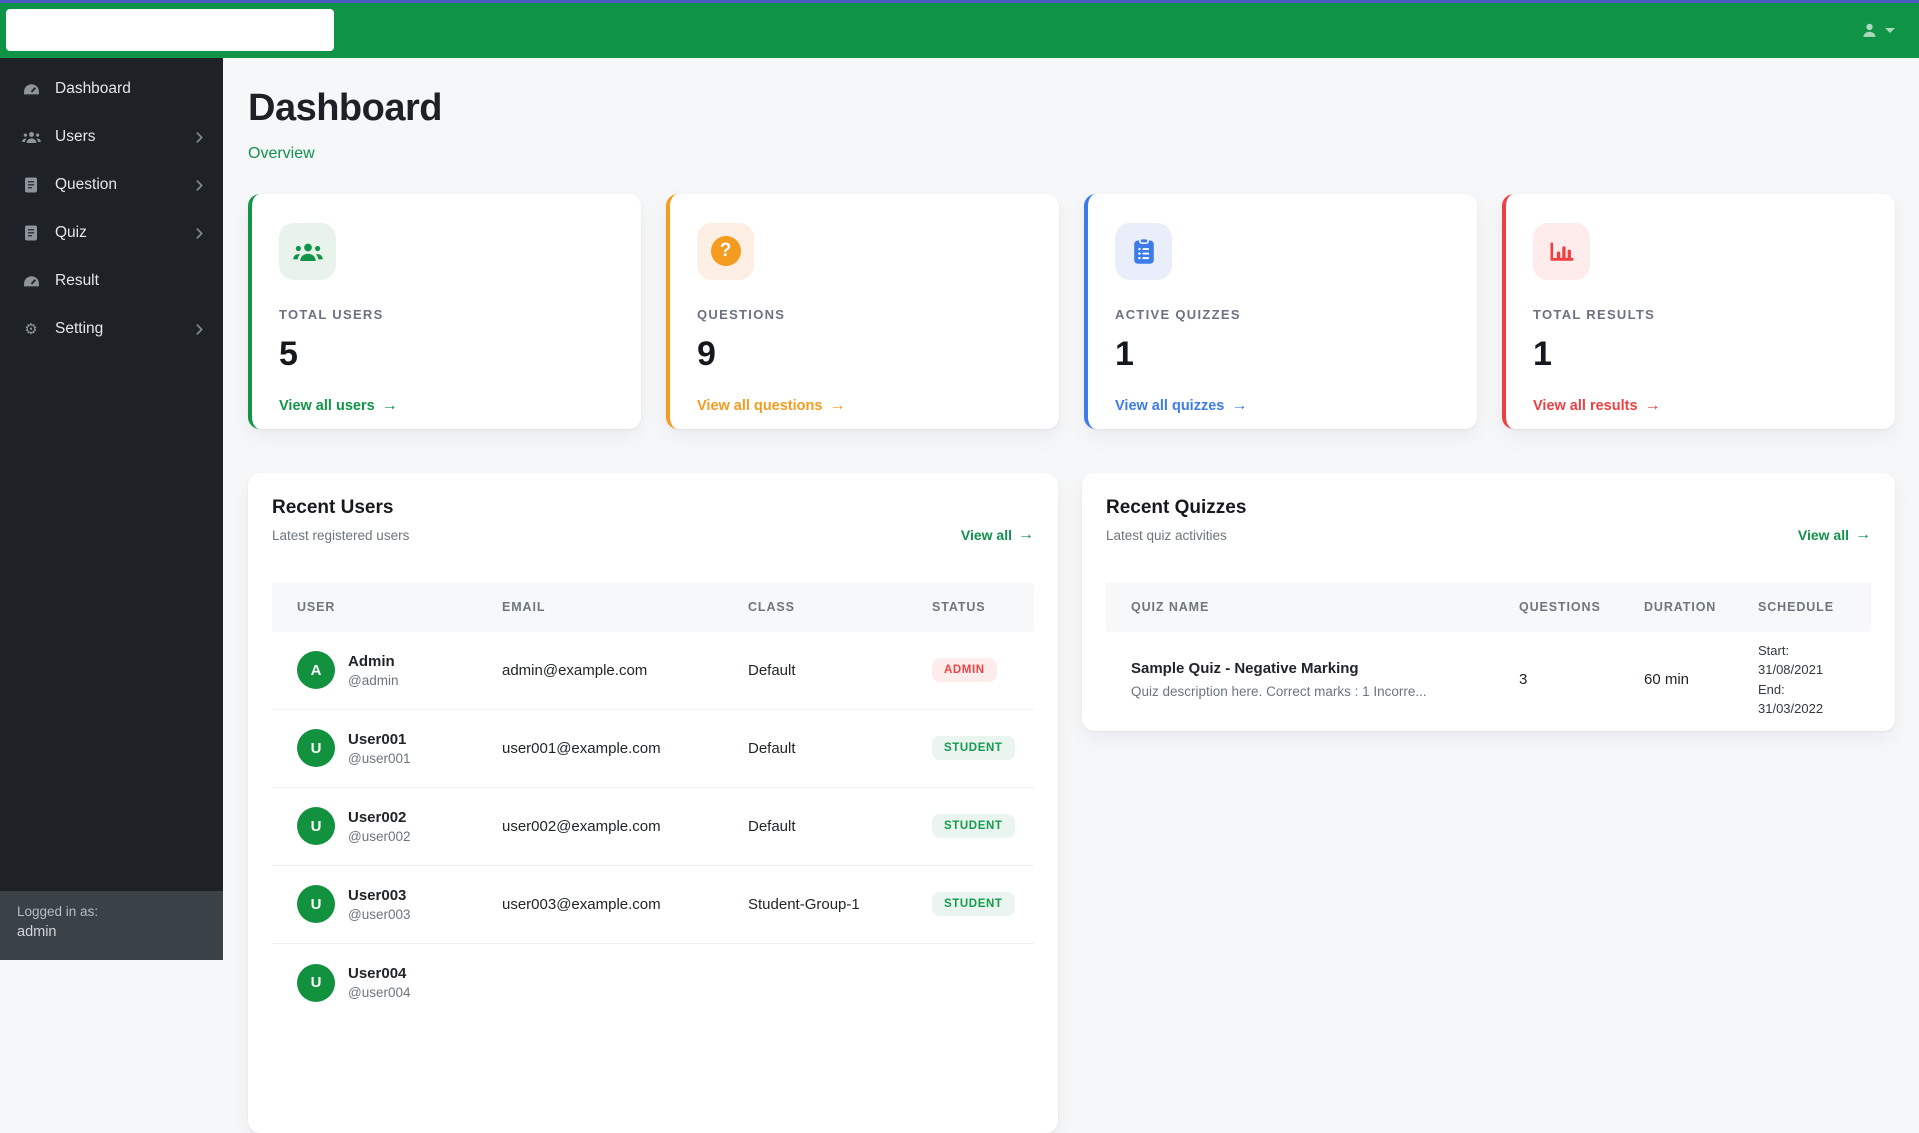  Describe the element at coordinates (1143, 251) in the screenshot. I see `clipboard-list-icon` at that location.